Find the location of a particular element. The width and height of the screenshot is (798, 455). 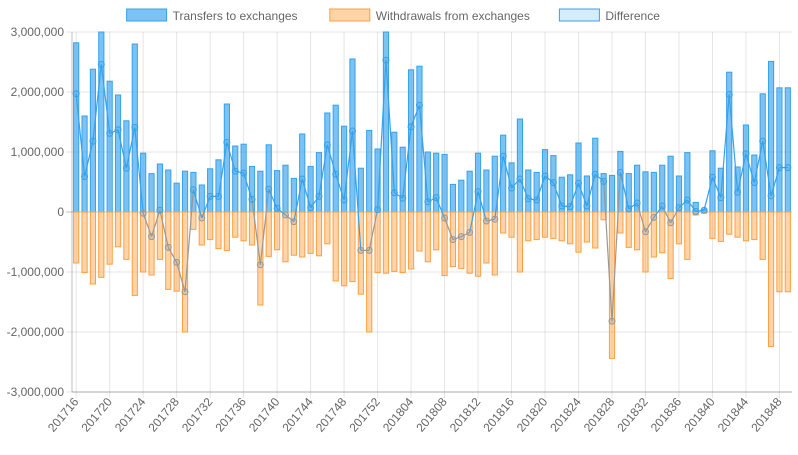

x-tick-label: 201820 is located at coordinates (532, 415).